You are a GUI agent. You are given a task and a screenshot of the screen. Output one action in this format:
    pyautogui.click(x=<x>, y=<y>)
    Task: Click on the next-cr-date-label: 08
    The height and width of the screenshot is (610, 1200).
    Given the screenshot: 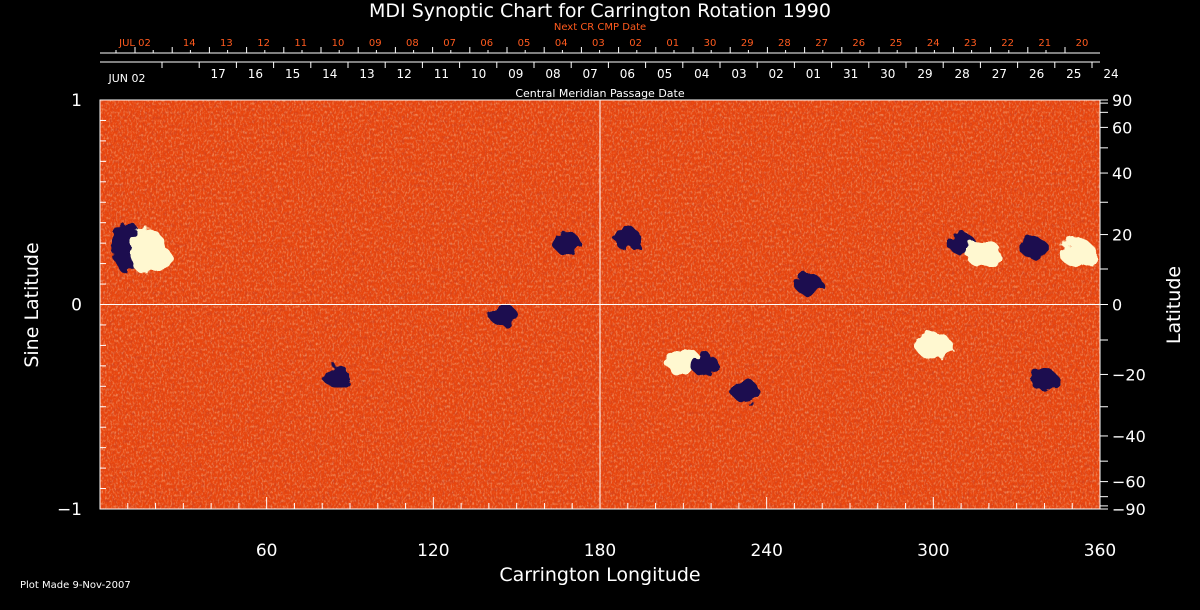 What is the action you would take?
    pyautogui.click(x=412, y=43)
    